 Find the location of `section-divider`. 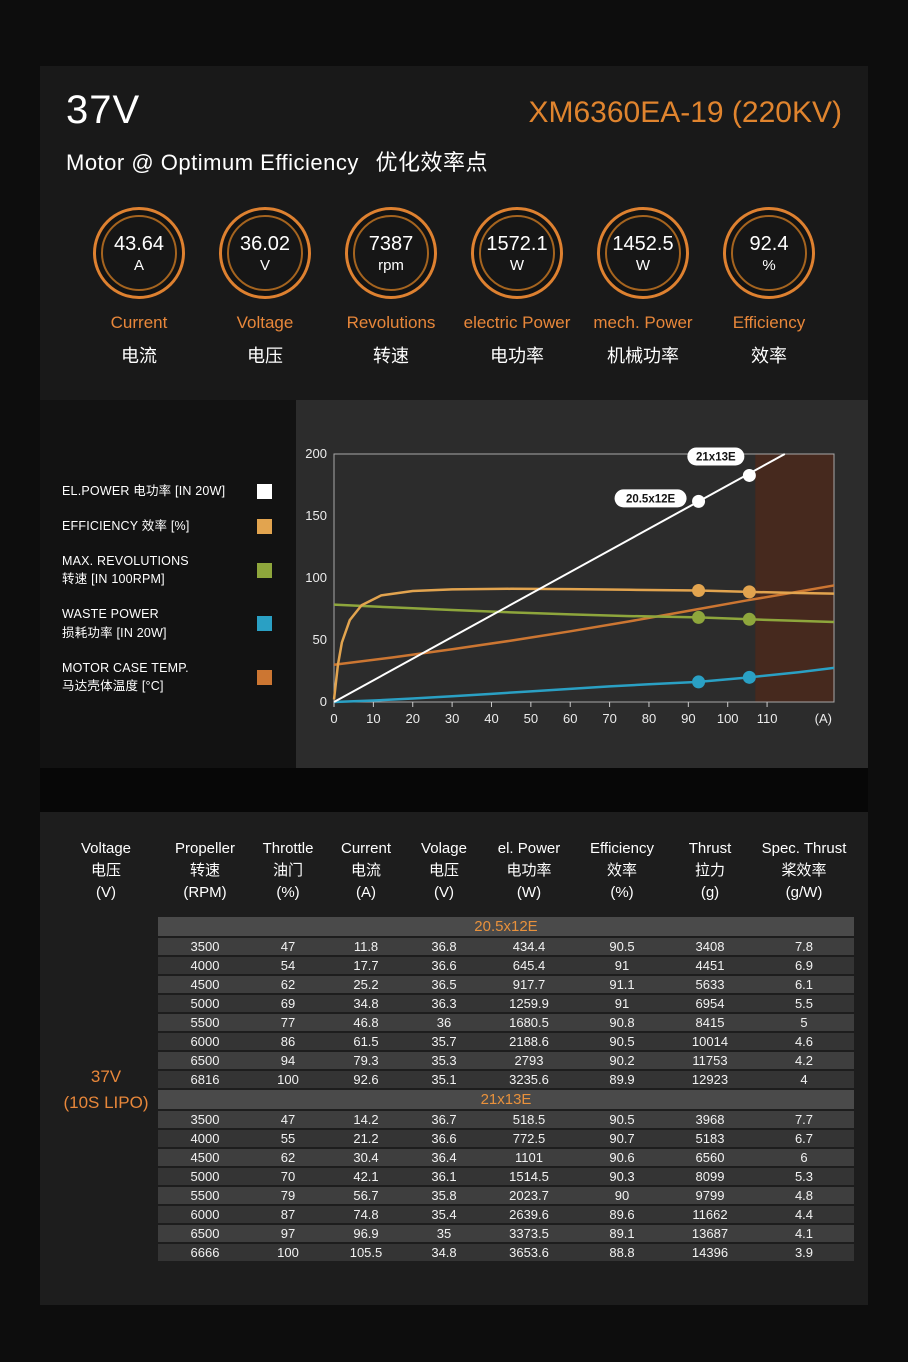

section-divider is located at coordinates (454, 790).